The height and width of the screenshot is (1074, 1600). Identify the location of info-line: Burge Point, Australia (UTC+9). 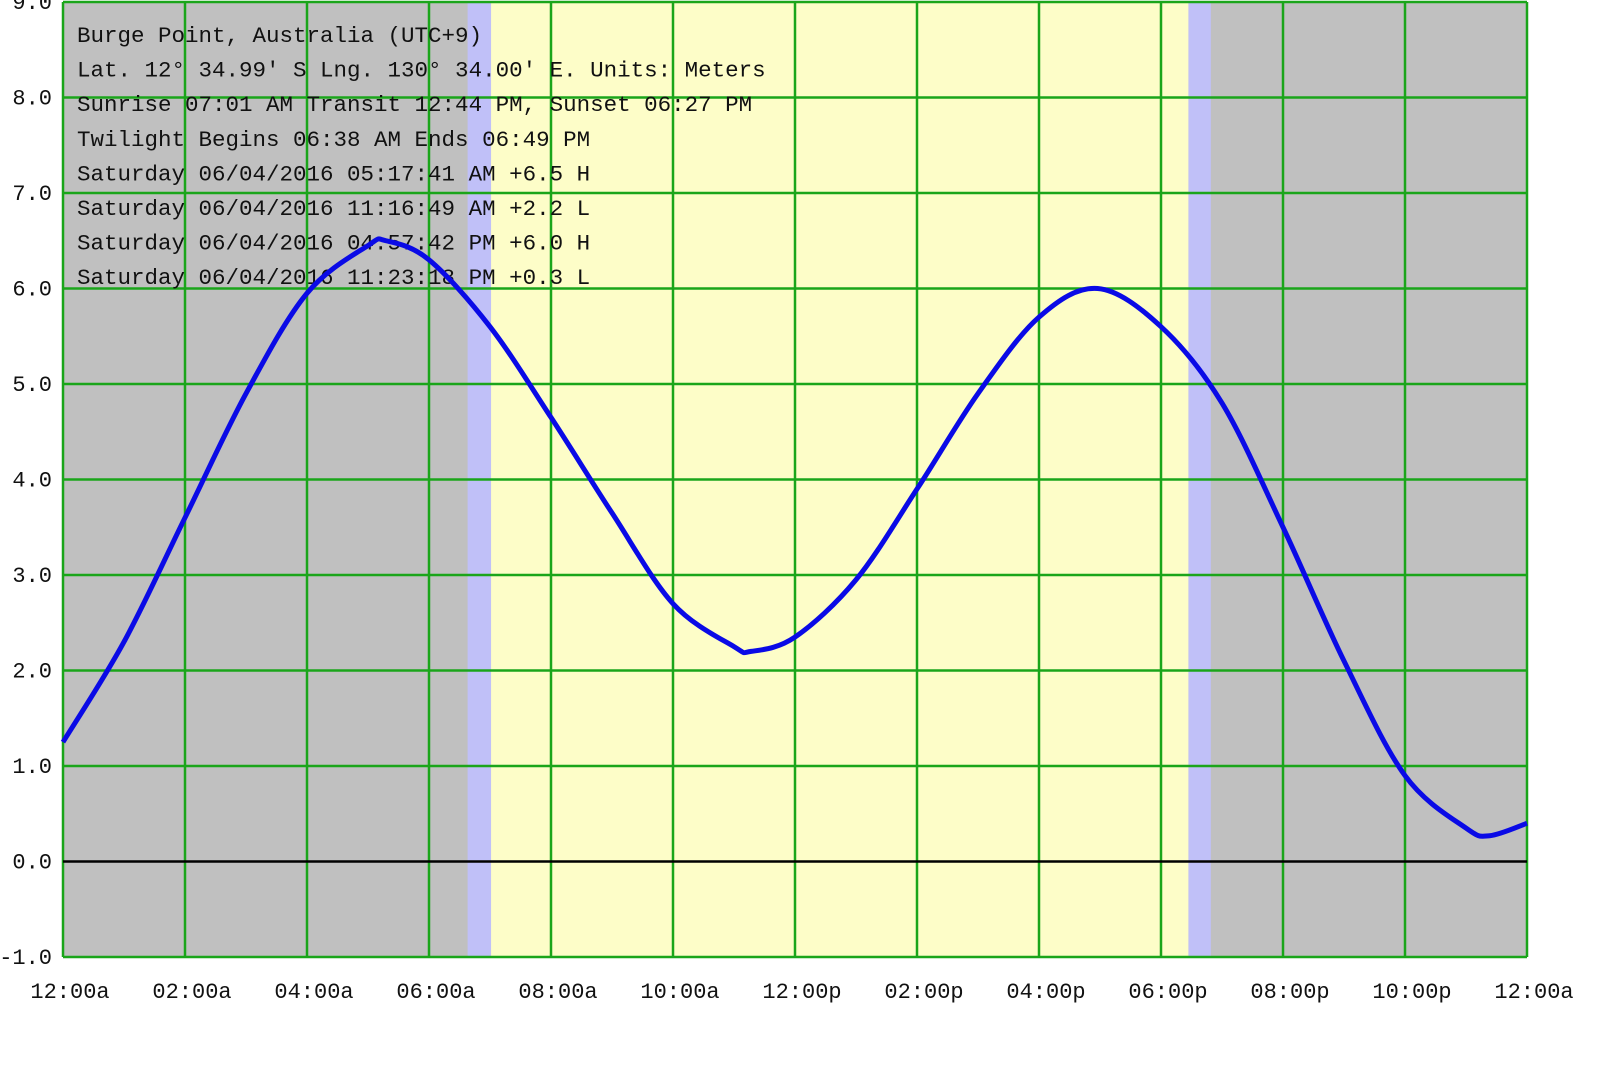
(279, 36).